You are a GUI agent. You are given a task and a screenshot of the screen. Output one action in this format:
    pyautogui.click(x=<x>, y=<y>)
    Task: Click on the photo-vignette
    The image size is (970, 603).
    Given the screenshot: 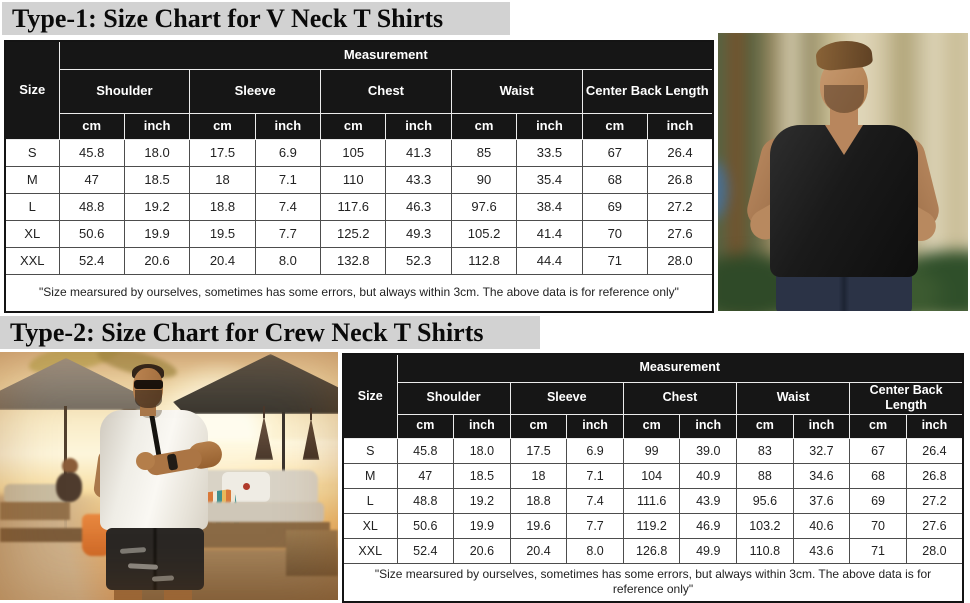 What is the action you would take?
    pyautogui.click(x=169, y=476)
    